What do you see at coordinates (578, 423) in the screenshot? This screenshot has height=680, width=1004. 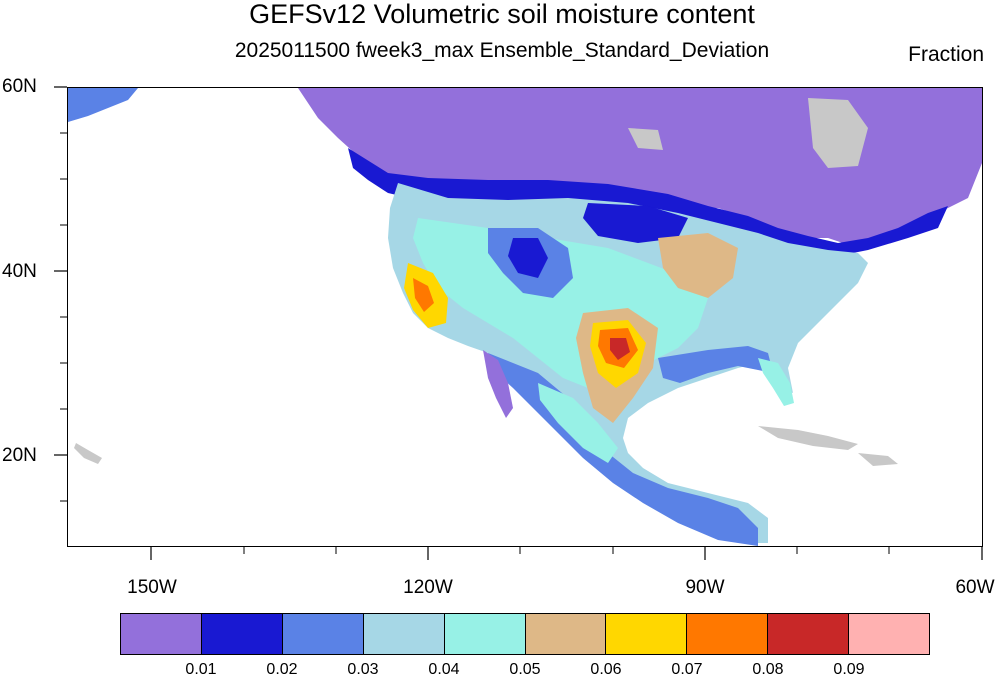 I see `region-mexico-plateau` at bounding box center [578, 423].